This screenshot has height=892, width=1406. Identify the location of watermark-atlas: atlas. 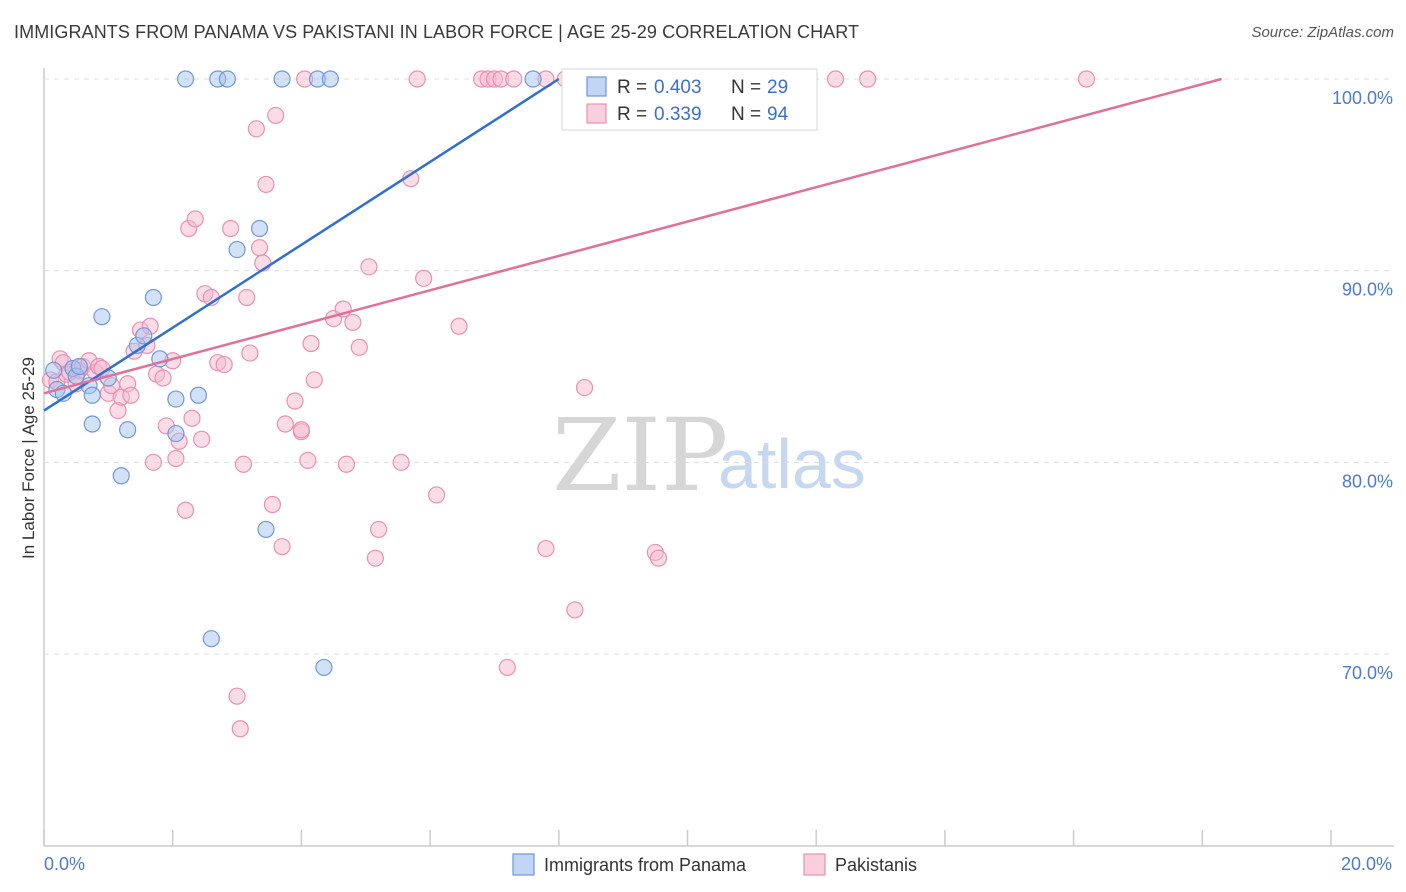
(792, 464).